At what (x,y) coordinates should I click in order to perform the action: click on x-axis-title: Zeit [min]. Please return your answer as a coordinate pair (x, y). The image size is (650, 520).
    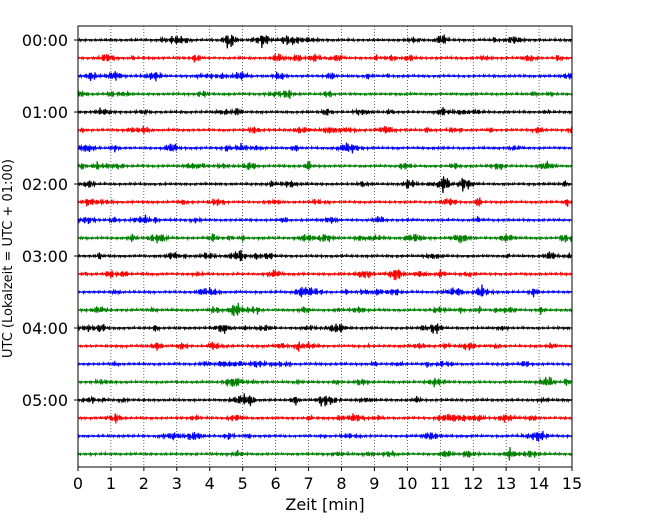
    Looking at the image, I should click on (324, 504).